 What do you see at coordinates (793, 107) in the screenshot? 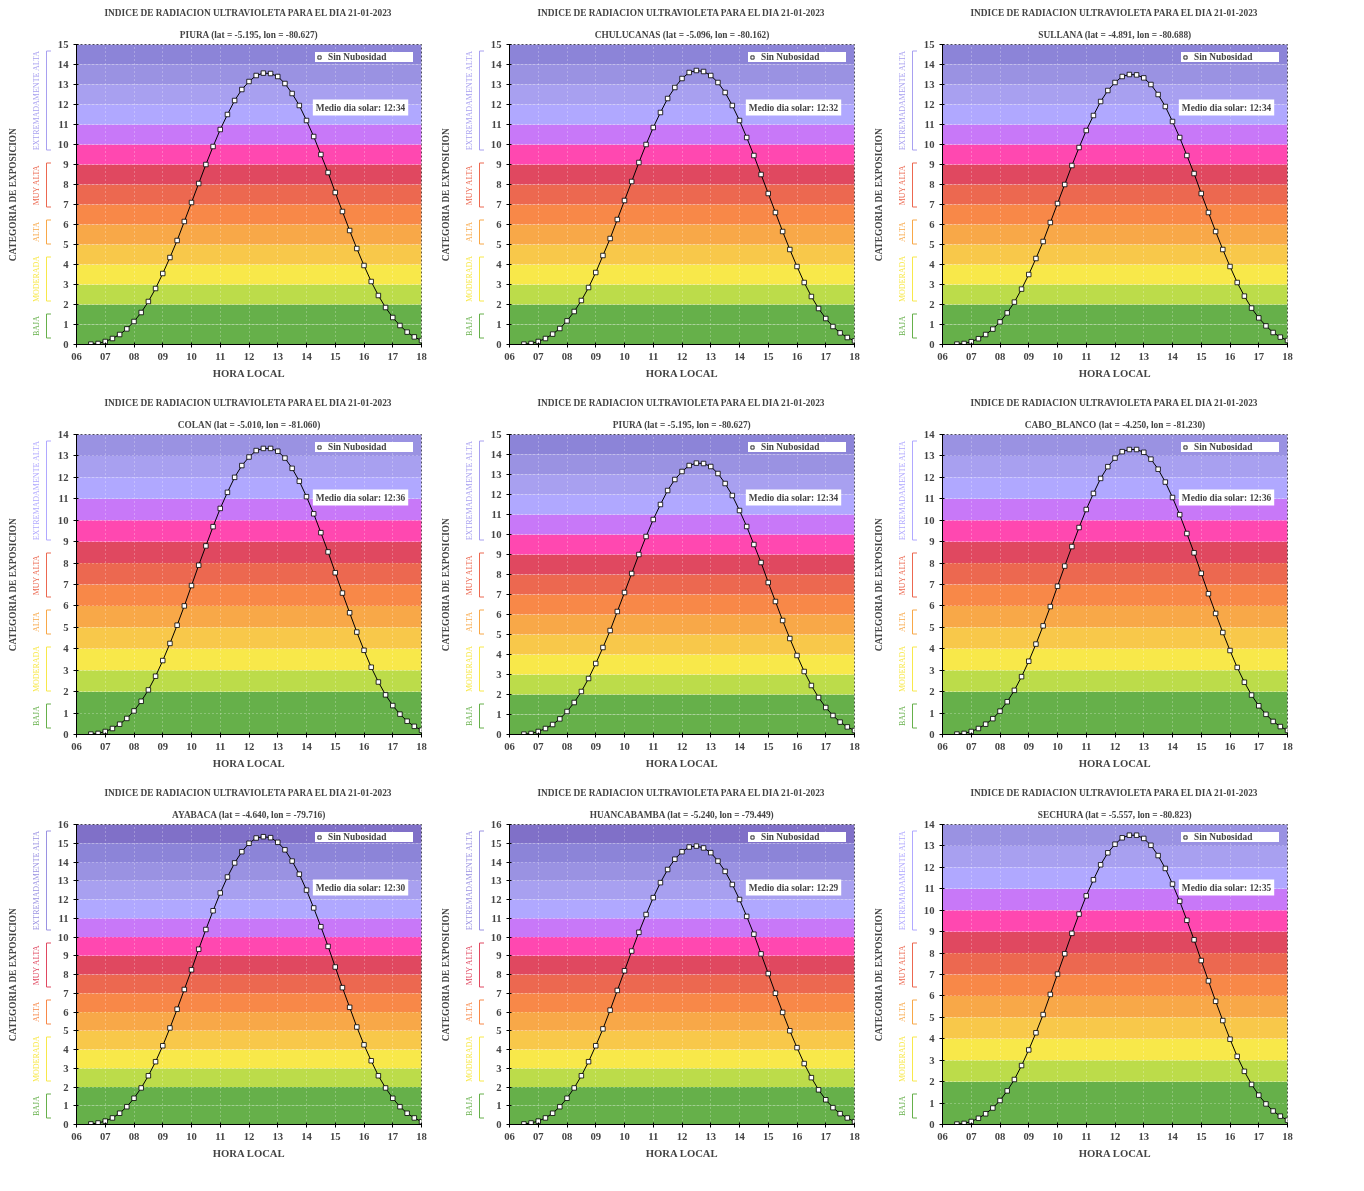
I see `annotation: Medio dia solar: 12:32` at bounding box center [793, 107].